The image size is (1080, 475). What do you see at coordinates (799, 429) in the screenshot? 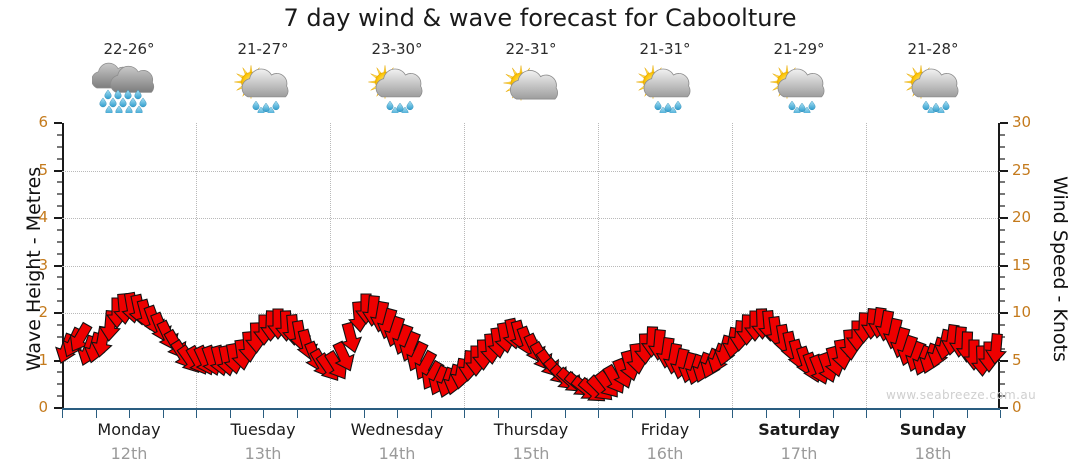
I see `day-name: Saturday` at bounding box center [799, 429].